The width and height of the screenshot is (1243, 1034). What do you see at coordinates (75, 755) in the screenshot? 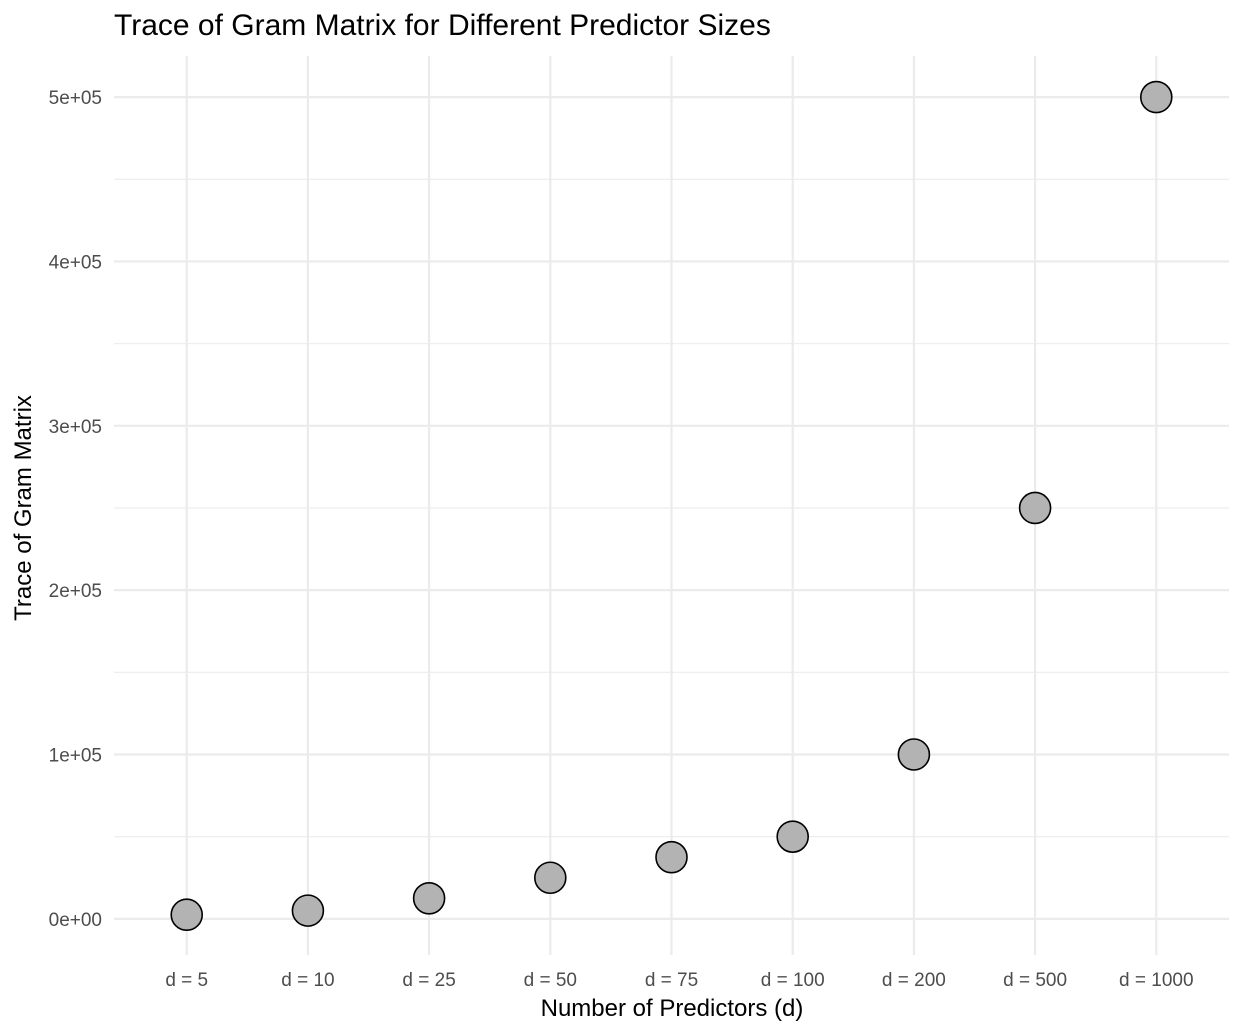
I see `y-tick-label: 1e+05` at bounding box center [75, 755].